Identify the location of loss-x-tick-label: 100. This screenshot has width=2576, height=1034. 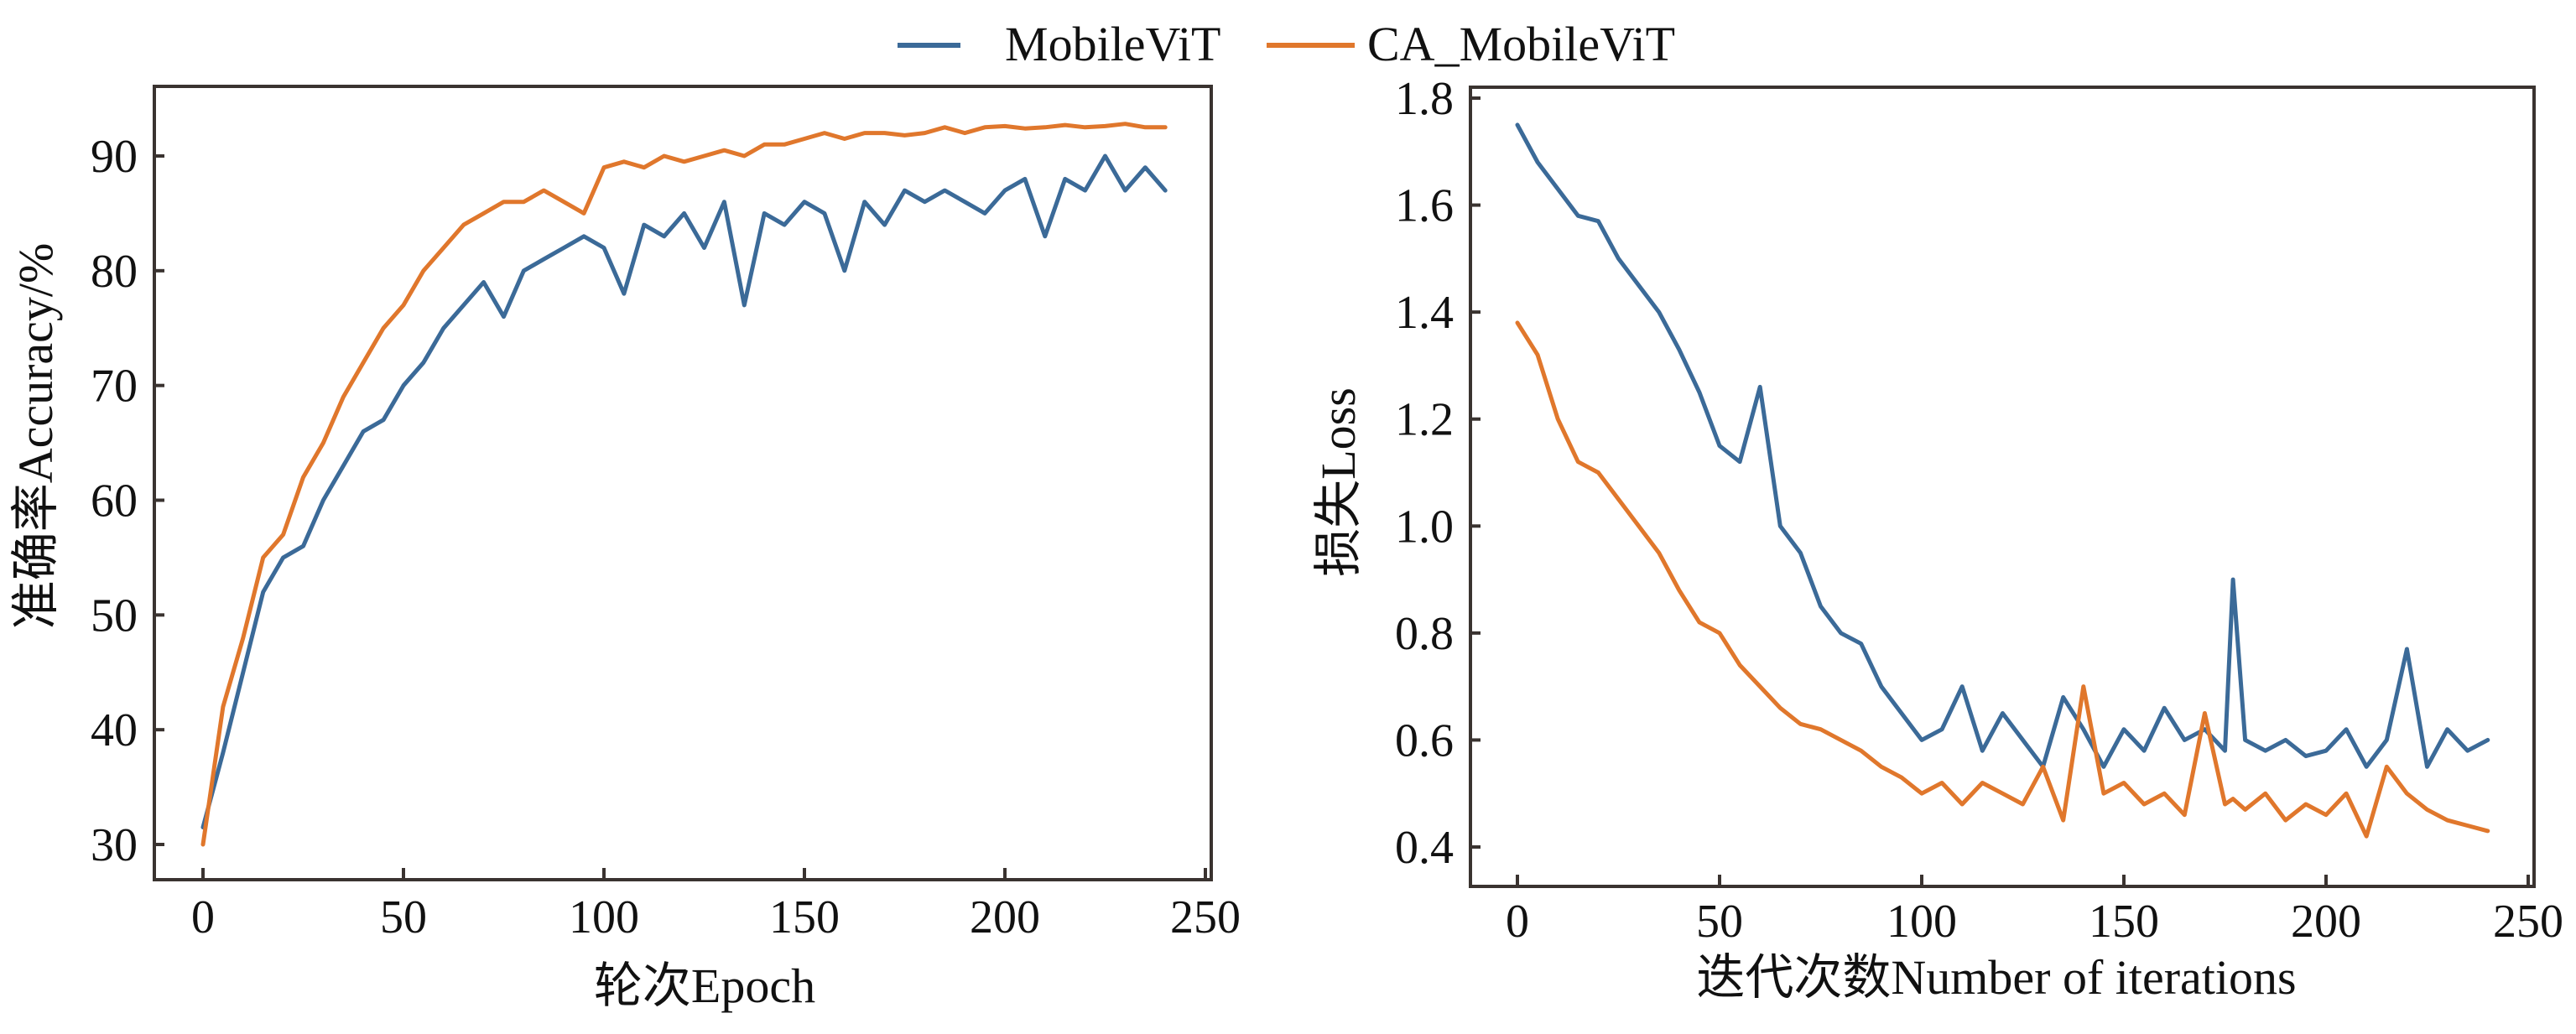
(1921, 922).